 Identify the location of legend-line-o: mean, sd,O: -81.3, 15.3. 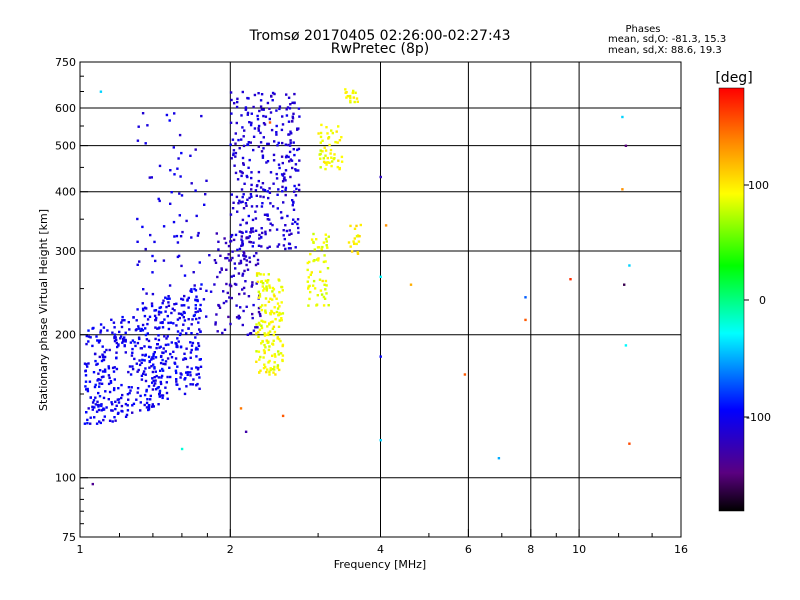
(667, 39).